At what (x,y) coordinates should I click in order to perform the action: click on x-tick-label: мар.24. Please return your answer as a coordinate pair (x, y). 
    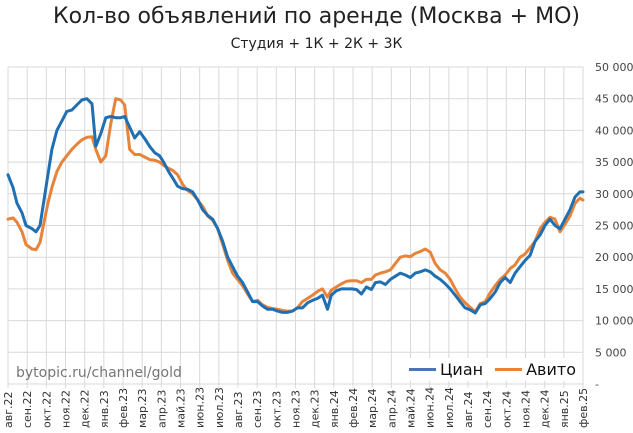
    Looking at the image, I should click on (372, 408).